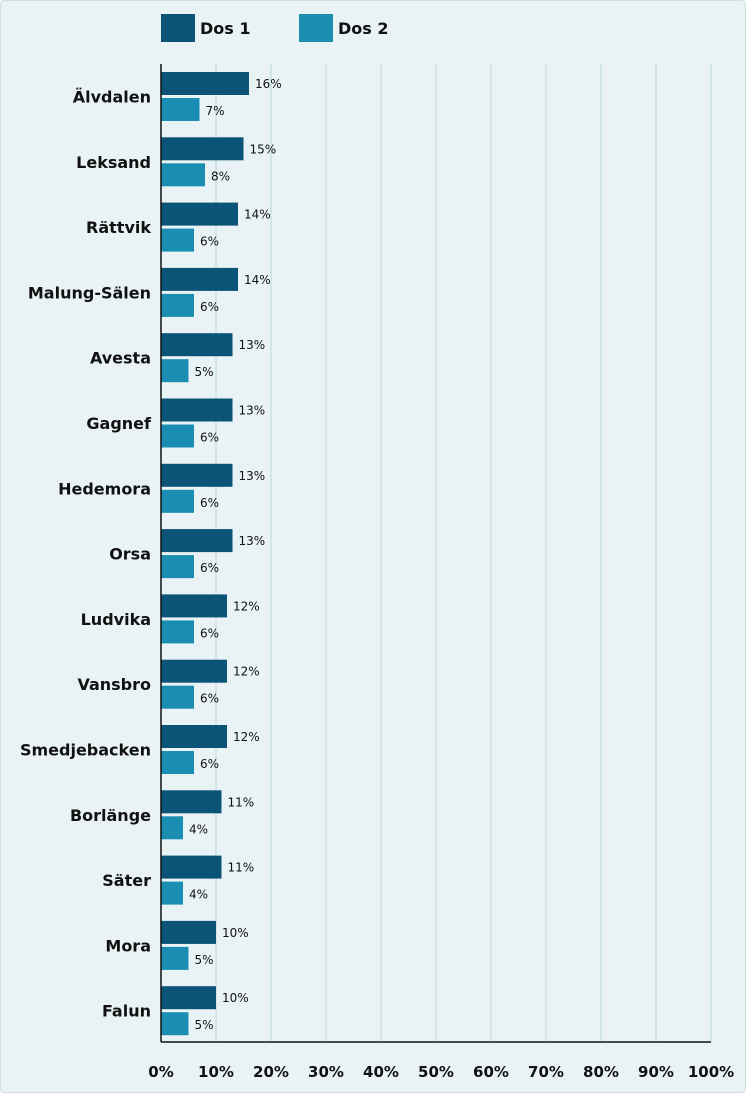 Image resolution: width=746 pixels, height=1093 pixels. I want to click on data-label-dos1-8: 12%, so click(246, 606).